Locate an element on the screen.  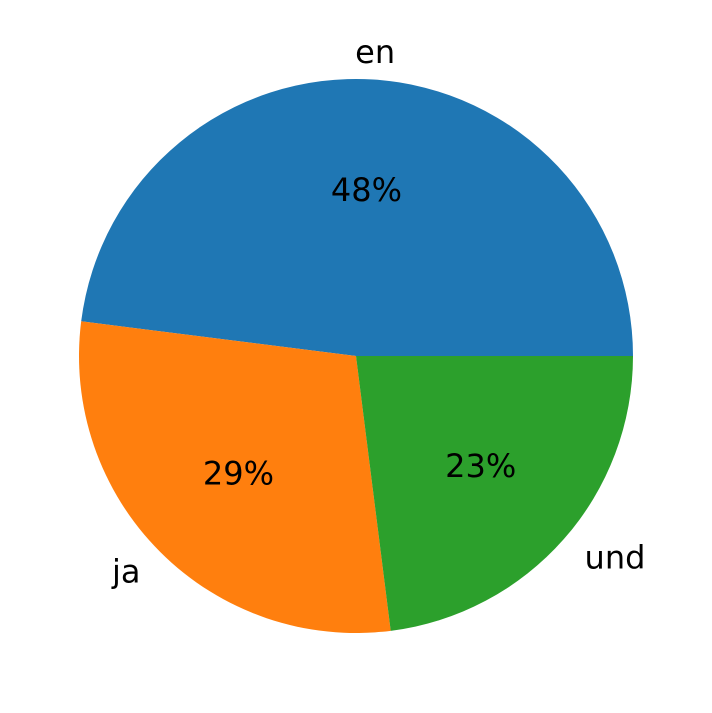
slice-label-ja: ja is located at coordinates (126, 571).